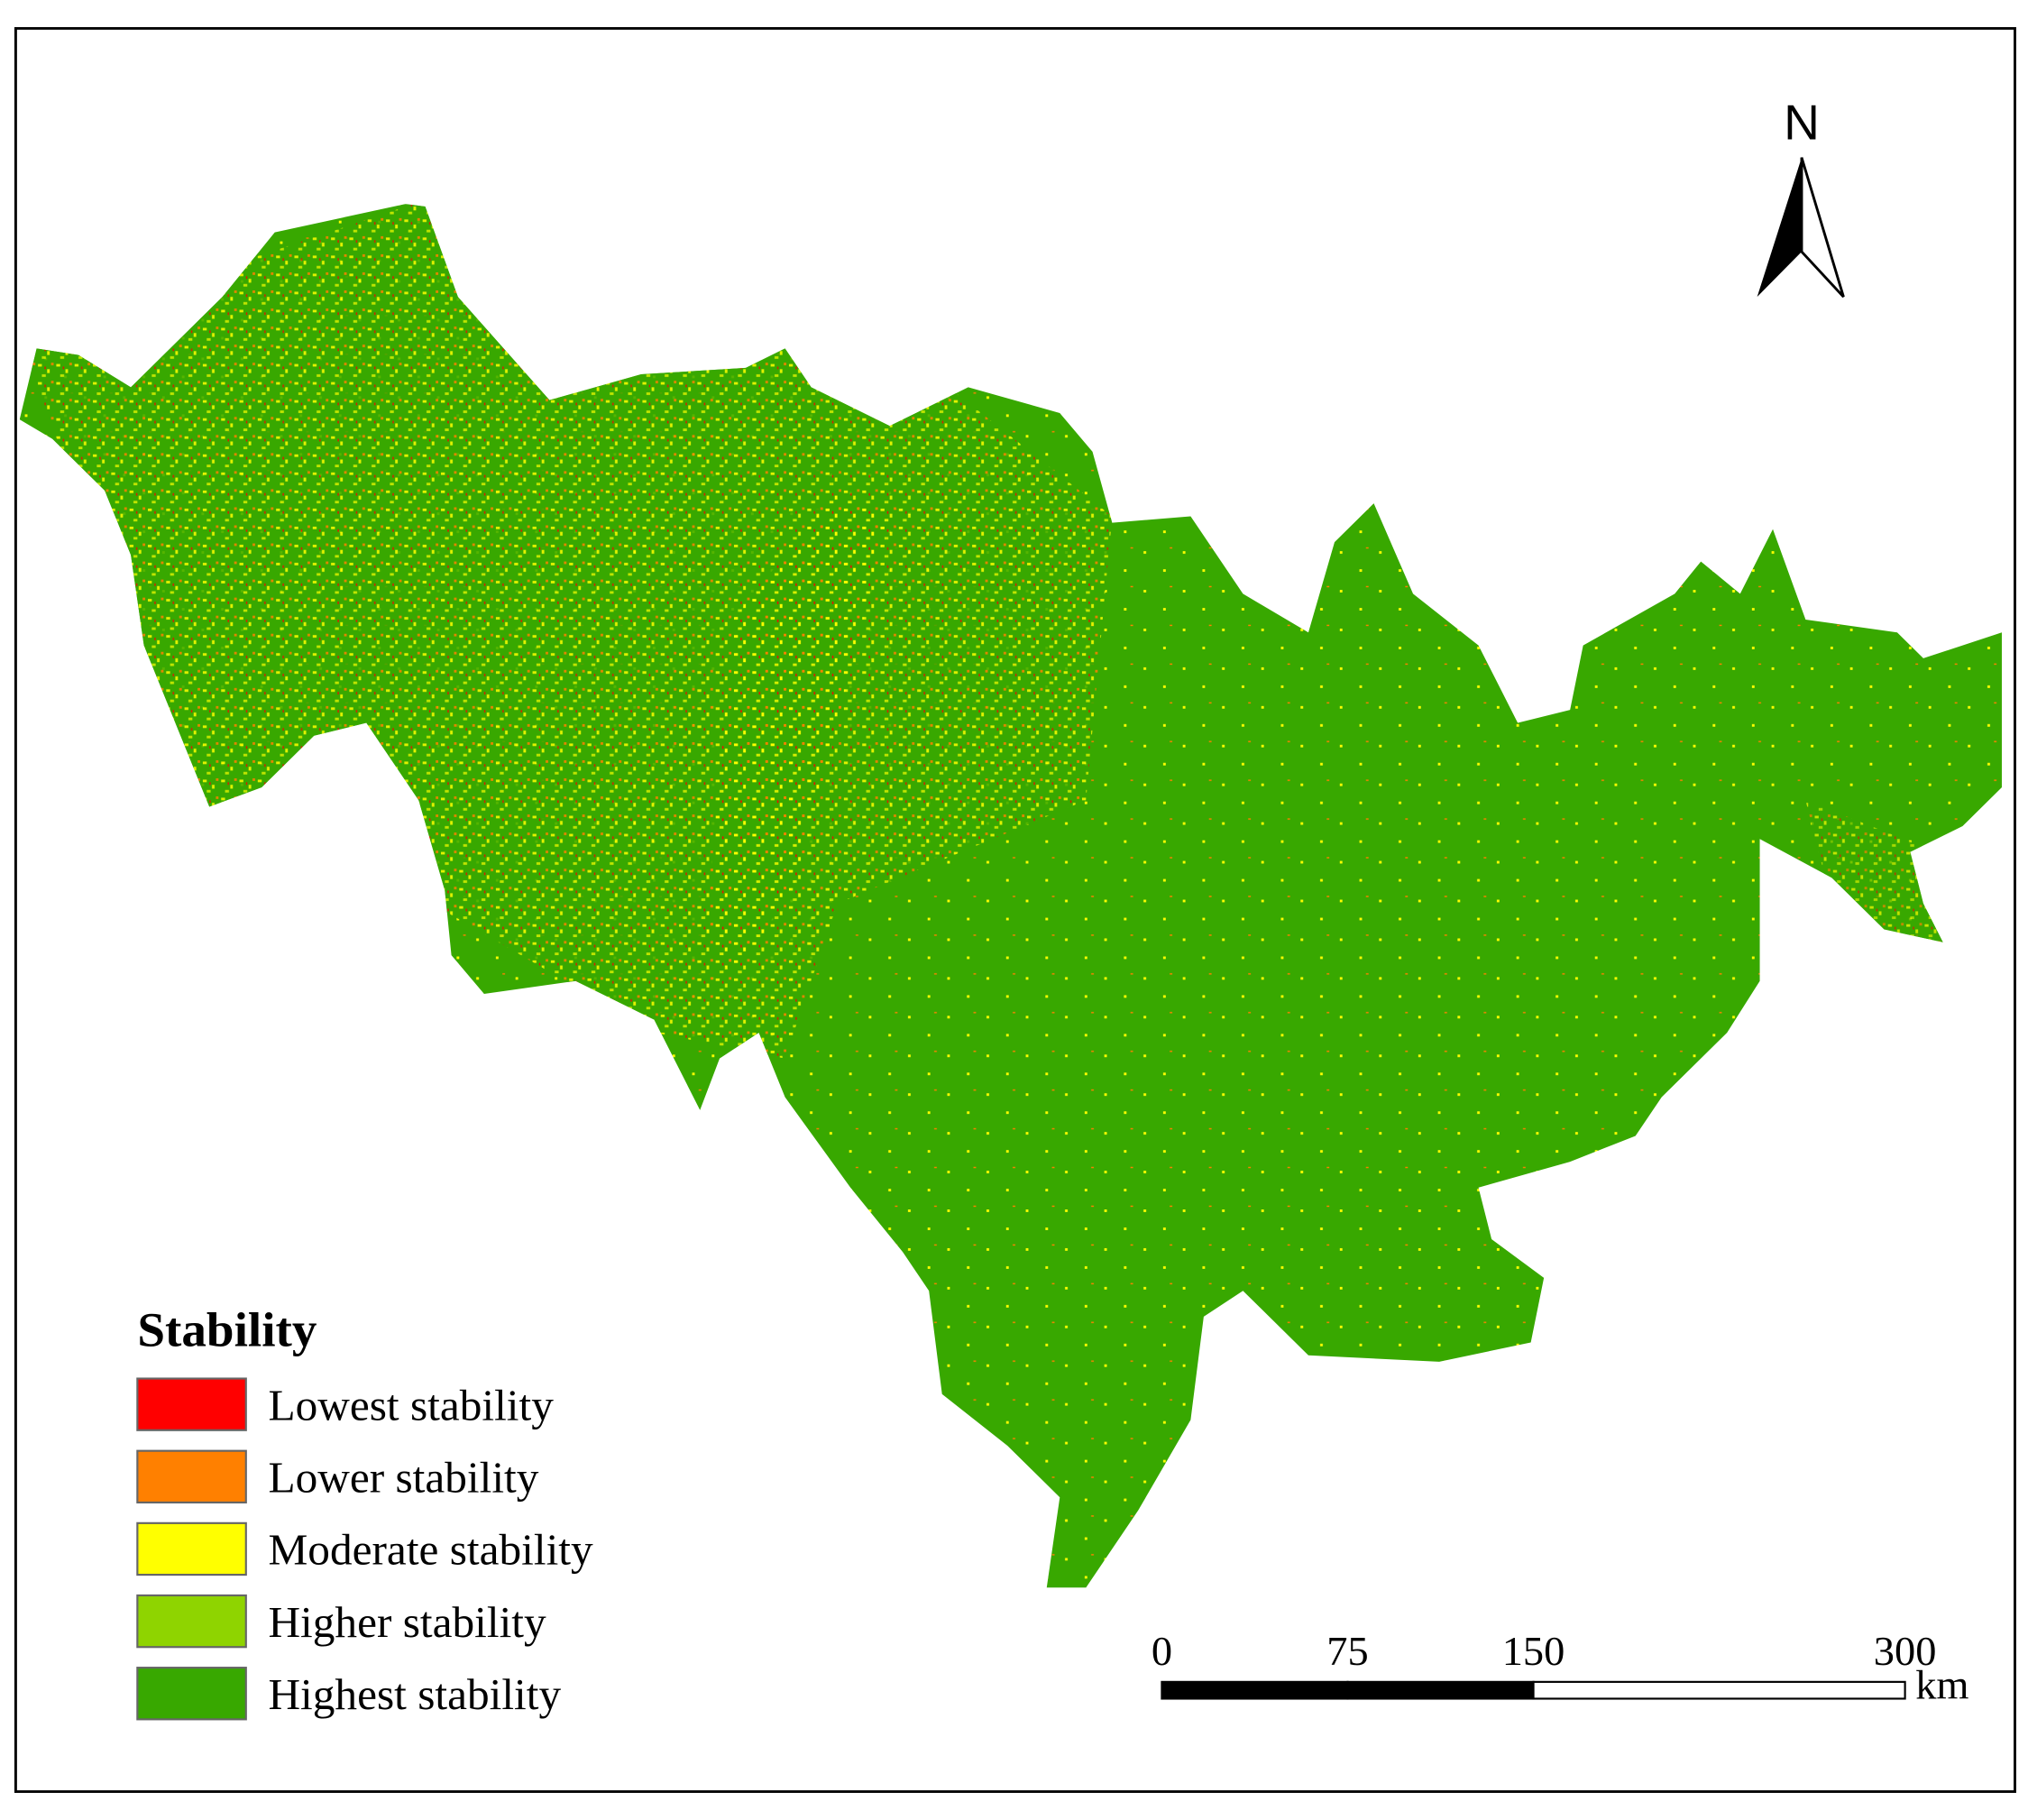 This screenshot has width=2028, height=1820. I want to click on legend-title: Stability, so click(227, 1329).